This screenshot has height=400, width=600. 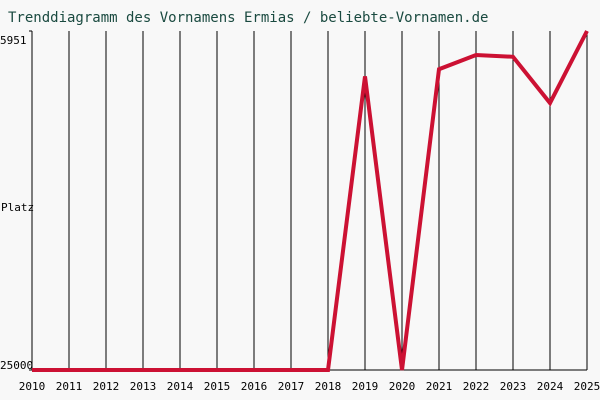 I want to click on x-tick-label: 2019, so click(x=365, y=386).